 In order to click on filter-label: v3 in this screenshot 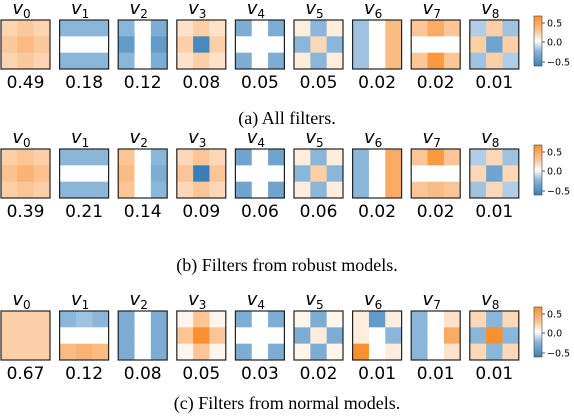, I will do `click(197, 300)`.